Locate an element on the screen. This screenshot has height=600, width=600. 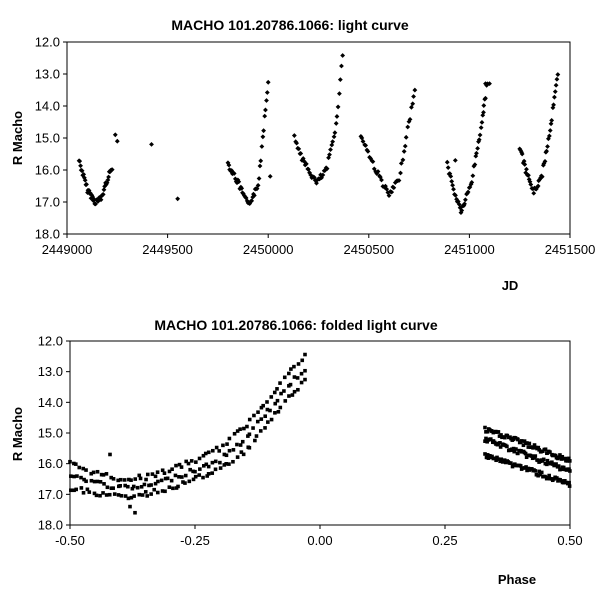
chart-2-y-tick-label: 16.0 is located at coordinates (50, 463).